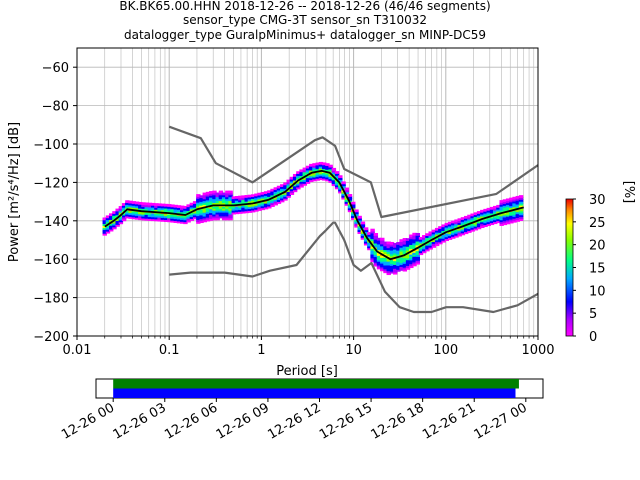 The image size is (640, 480). What do you see at coordinates (449, 421) in the screenshot?
I see `timeline-tick-label: 12-26 21` at bounding box center [449, 421].